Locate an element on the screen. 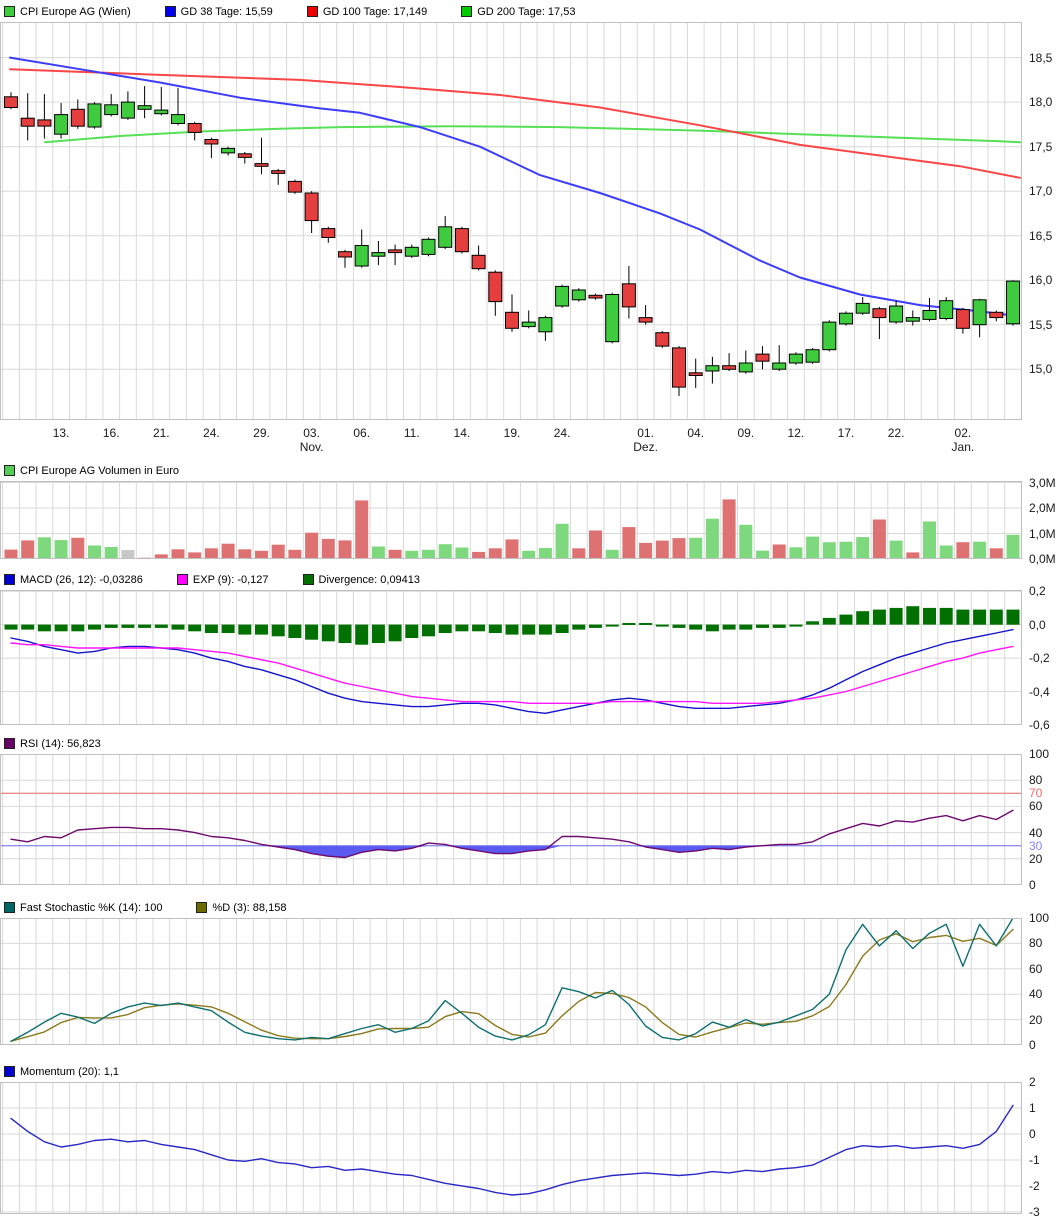 This screenshot has width=1064, height=1223. x-tick-label: 17. is located at coordinates (846, 433).